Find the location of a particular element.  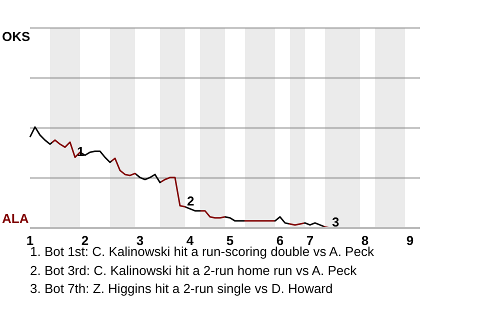

x-tick-label: 9 is located at coordinates (410, 240).